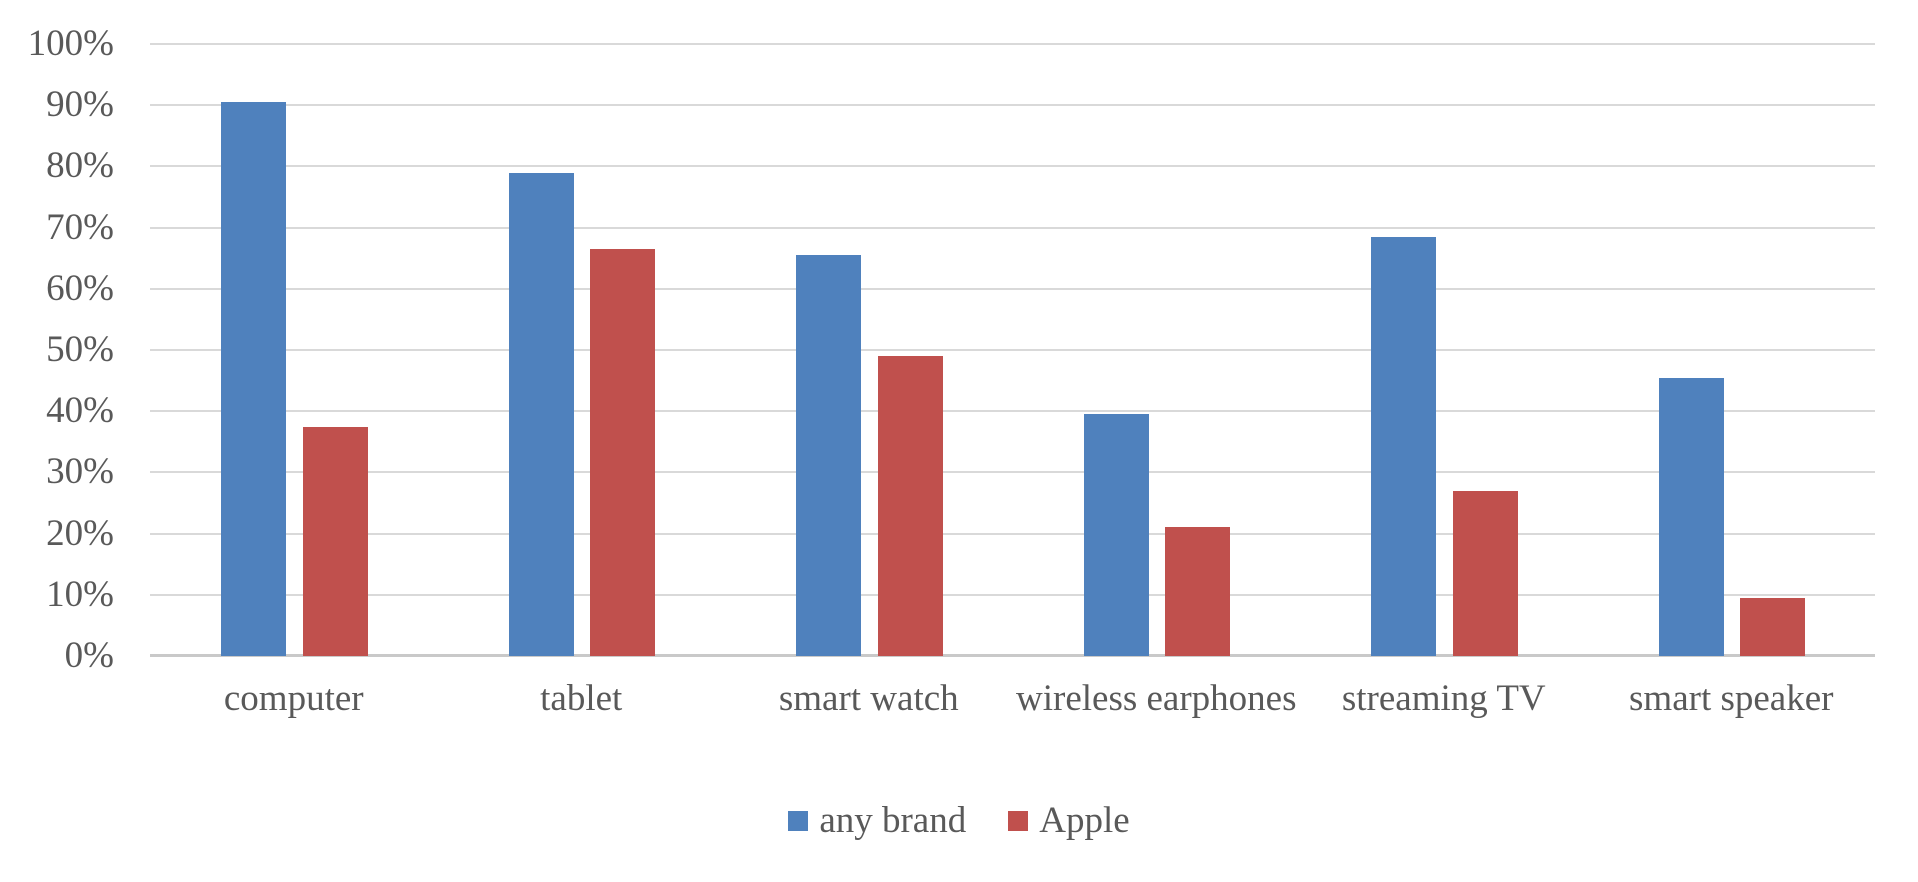  I want to click on y-tick-label-60: 60%, so click(80, 288).